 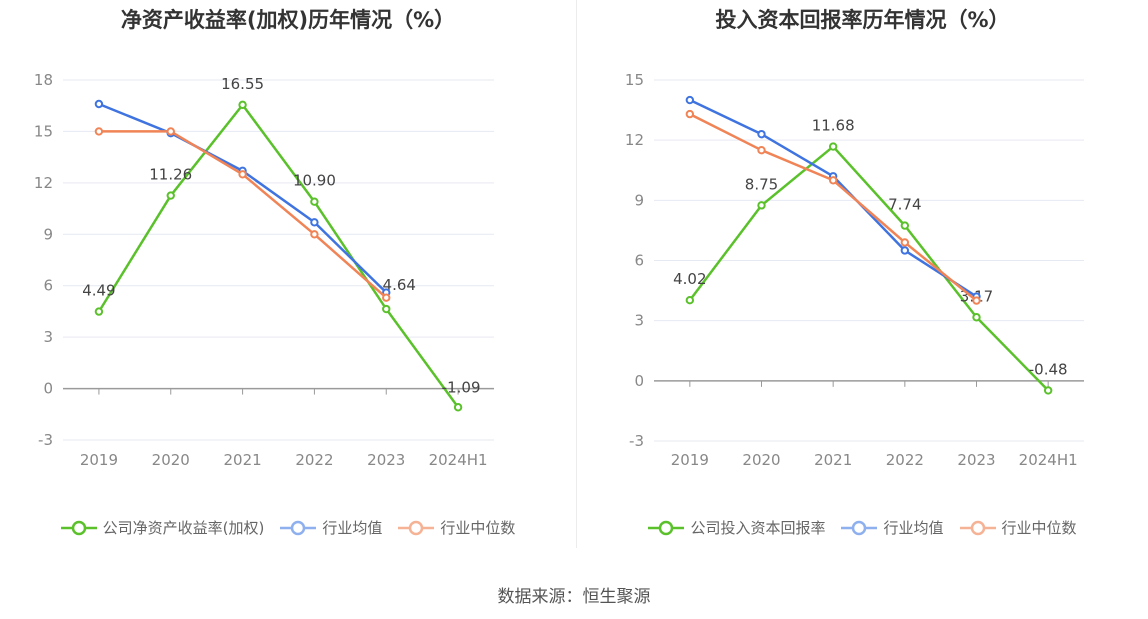 I want to click on data-label: 4.64, so click(x=399, y=285).